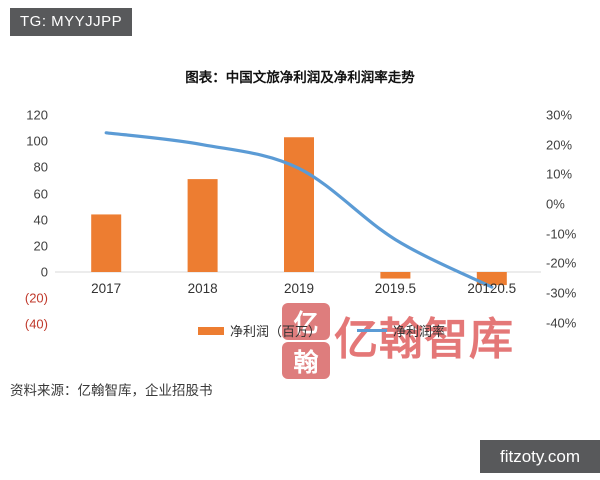 The height and width of the screenshot is (480, 600). I want to click on x-axis-tick-label: 2018, so click(202, 288).